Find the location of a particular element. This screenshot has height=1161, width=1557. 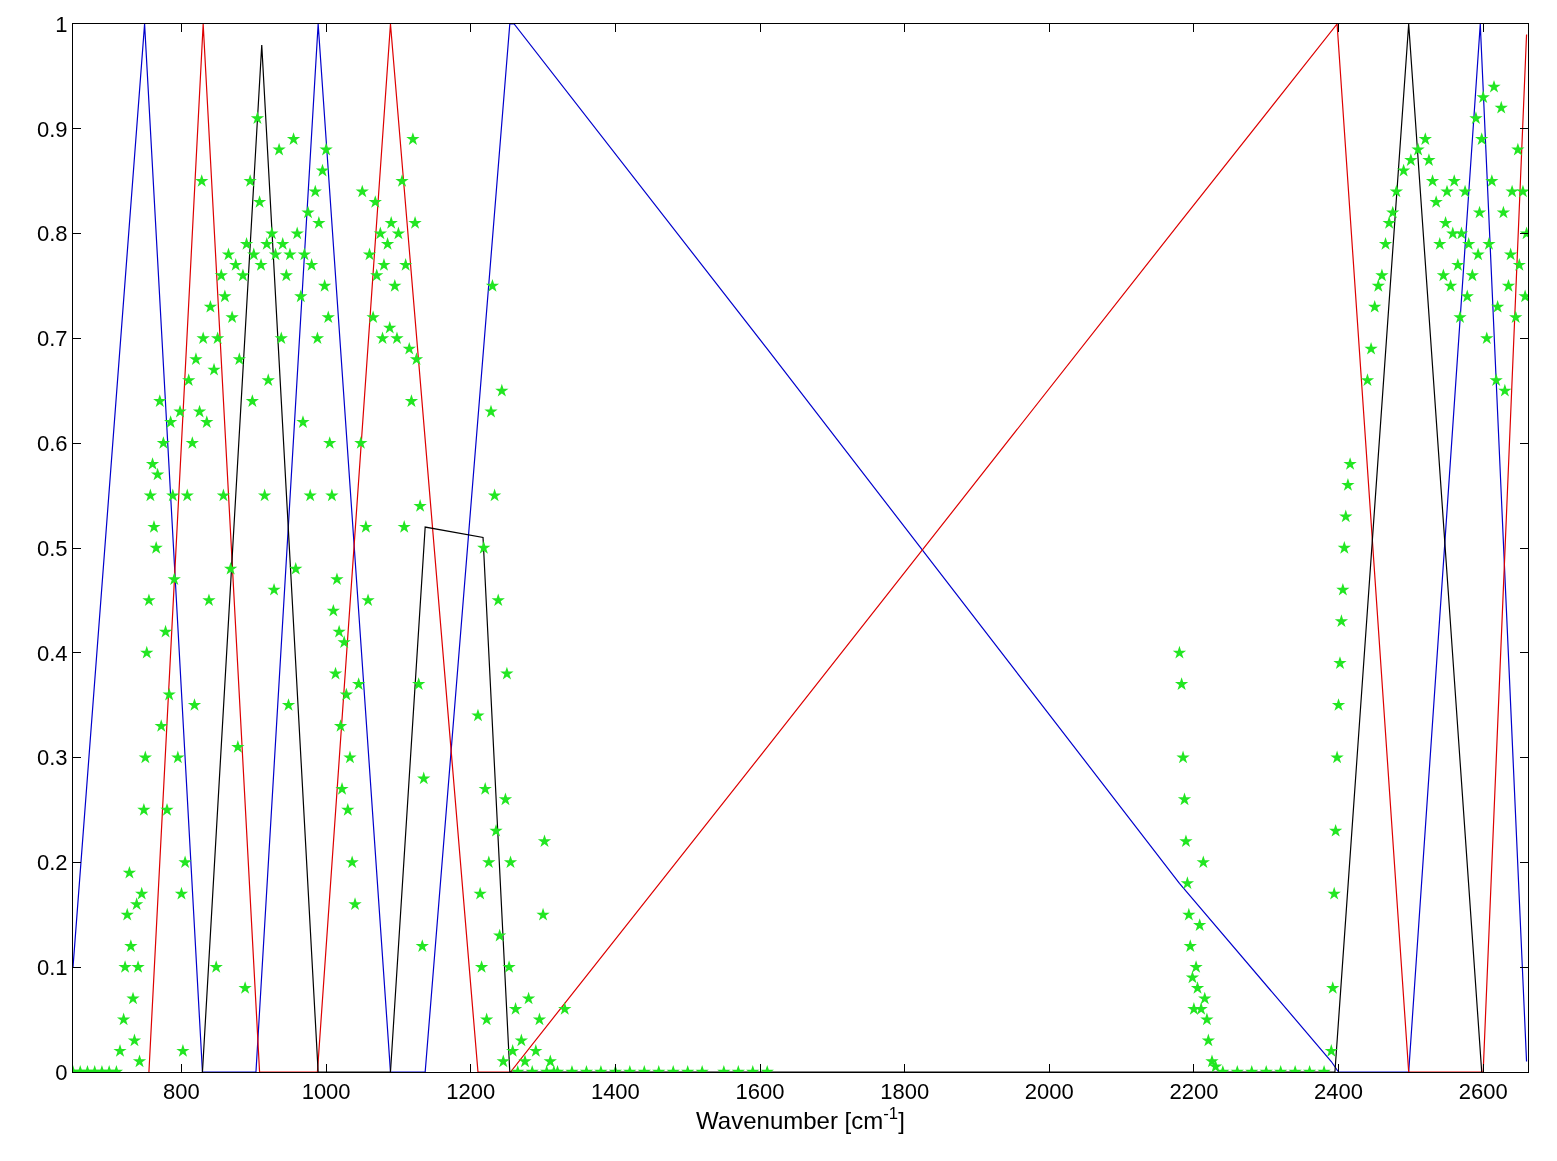

y-tick-label: 0.2 is located at coordinates (52, 863).